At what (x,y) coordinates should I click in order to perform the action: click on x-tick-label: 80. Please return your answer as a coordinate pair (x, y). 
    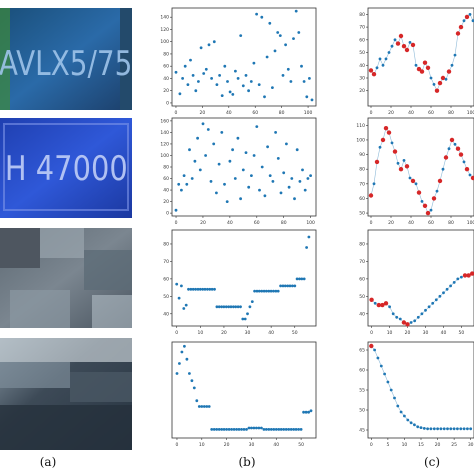
    Looking at the image, I should click on (282, 113).